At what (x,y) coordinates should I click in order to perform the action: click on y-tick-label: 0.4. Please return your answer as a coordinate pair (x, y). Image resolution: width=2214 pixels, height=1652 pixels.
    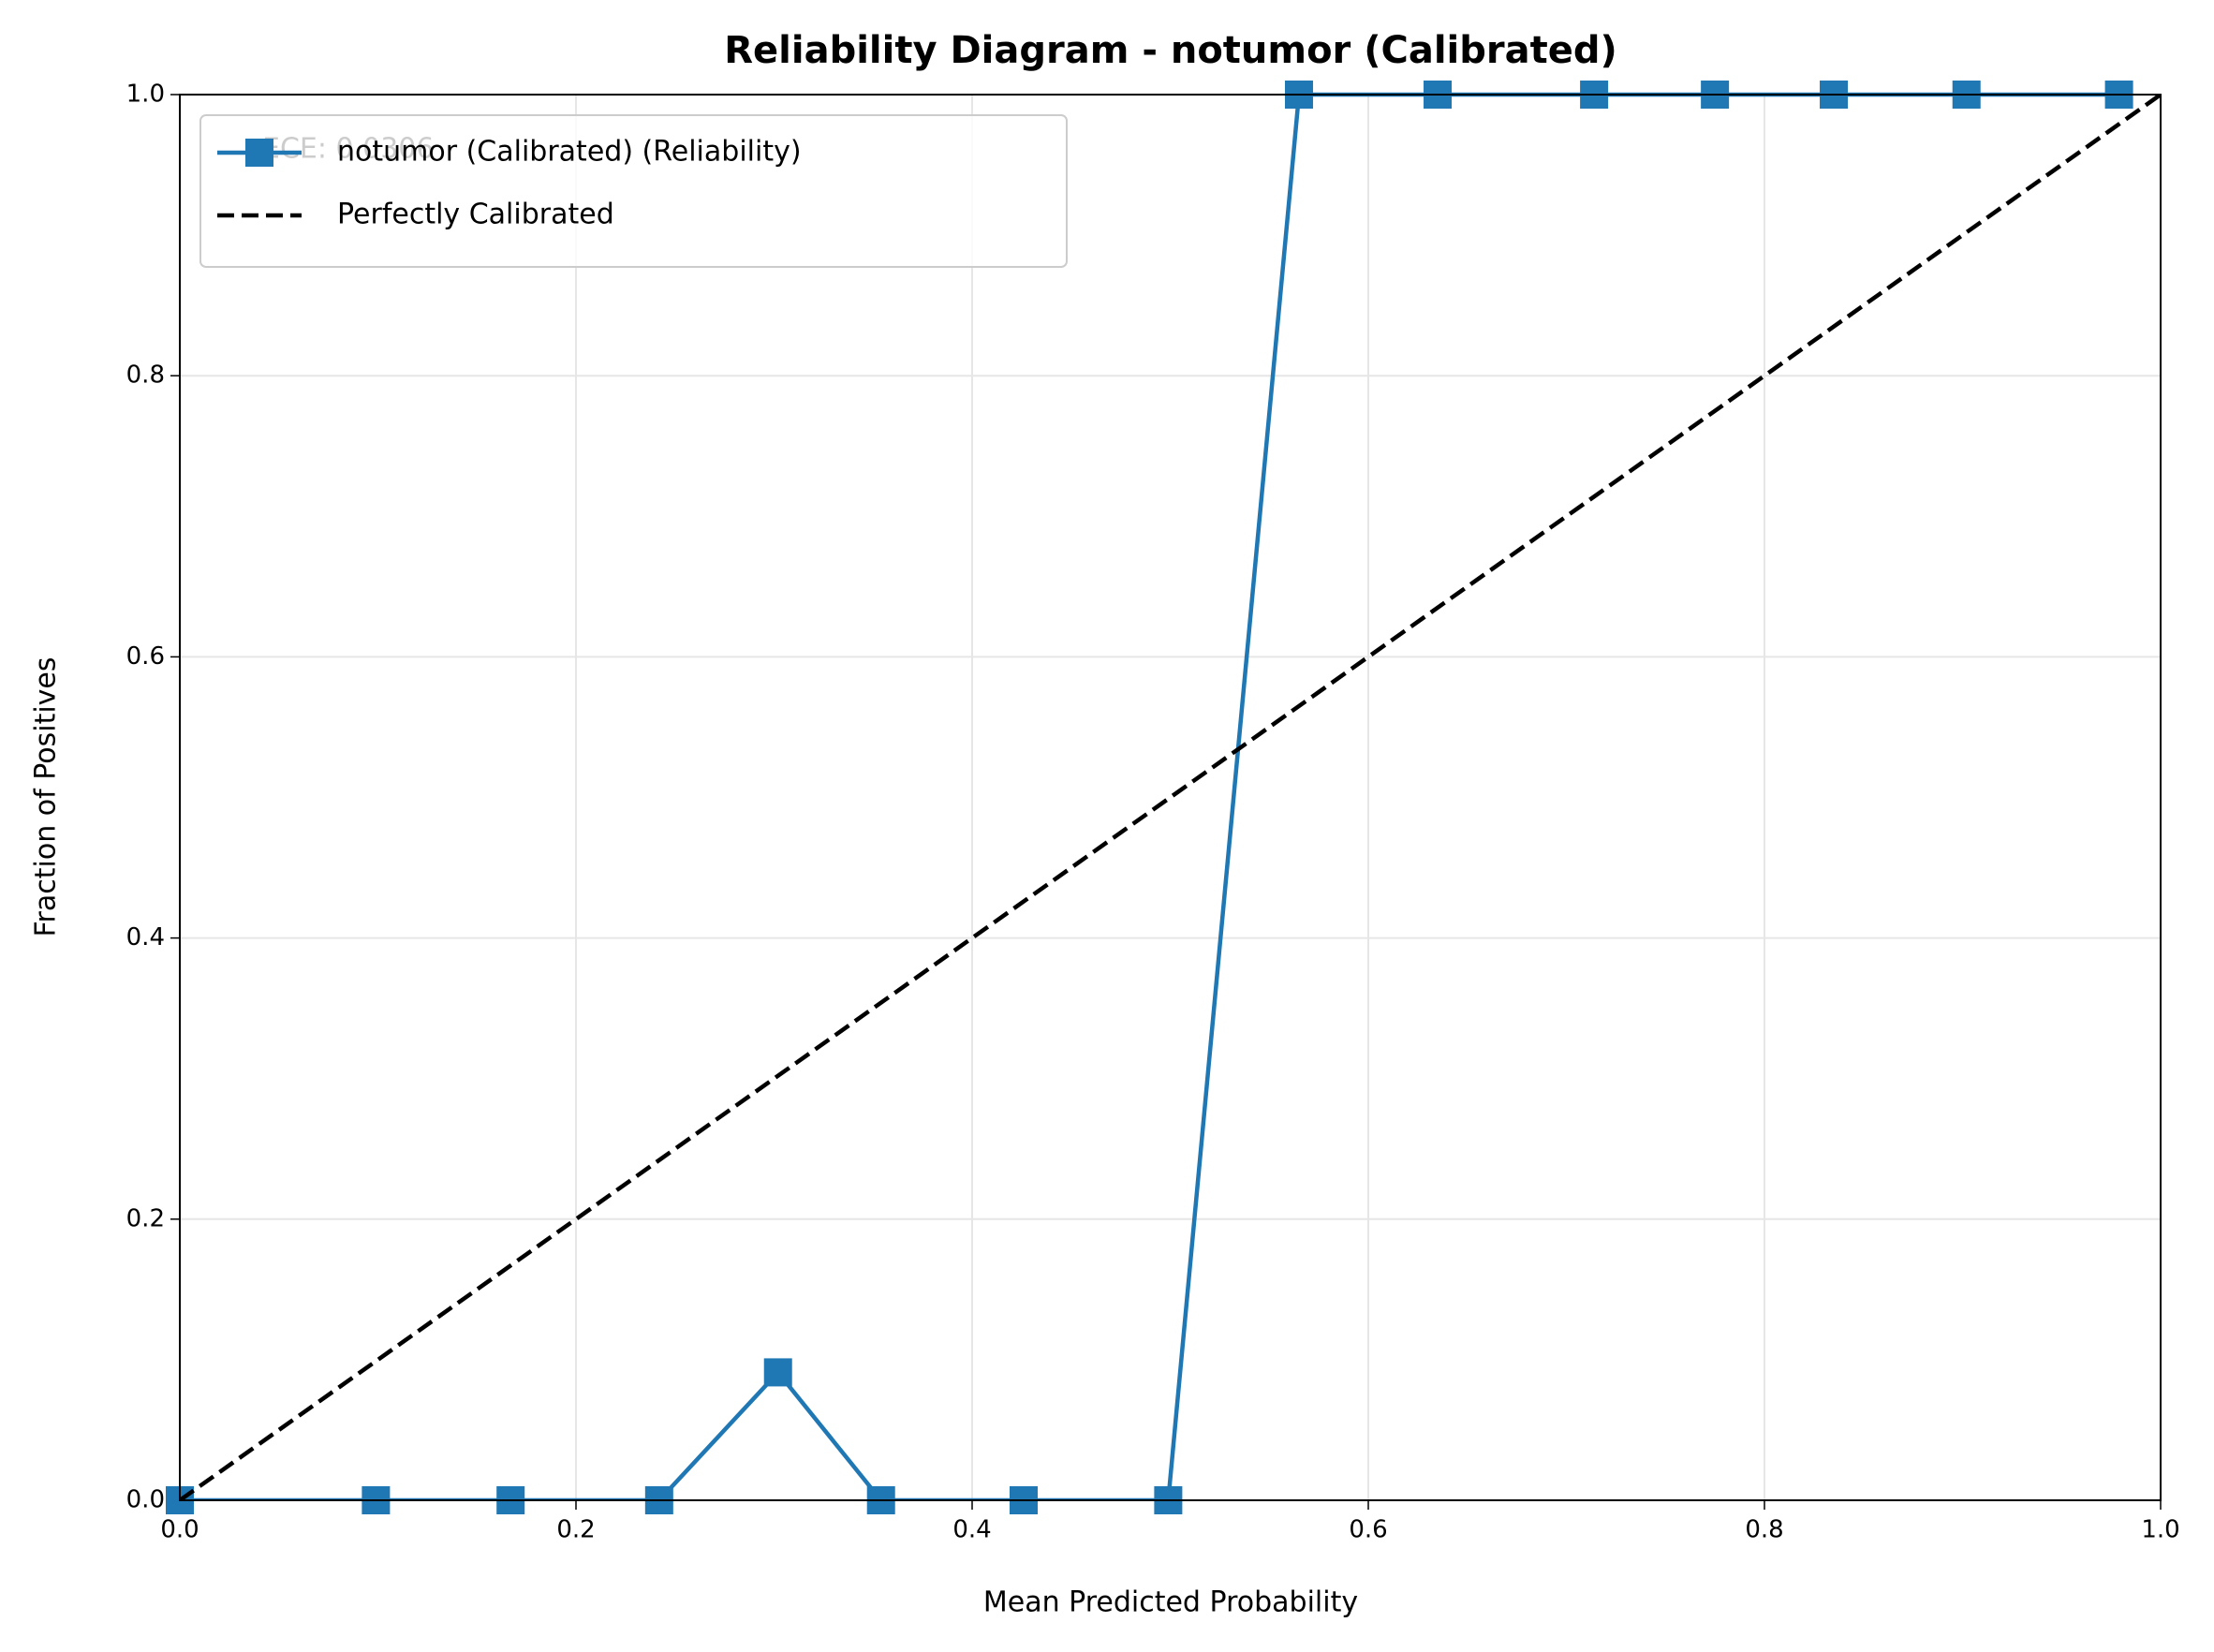
    Looking at the image, I should click on (145, 937).